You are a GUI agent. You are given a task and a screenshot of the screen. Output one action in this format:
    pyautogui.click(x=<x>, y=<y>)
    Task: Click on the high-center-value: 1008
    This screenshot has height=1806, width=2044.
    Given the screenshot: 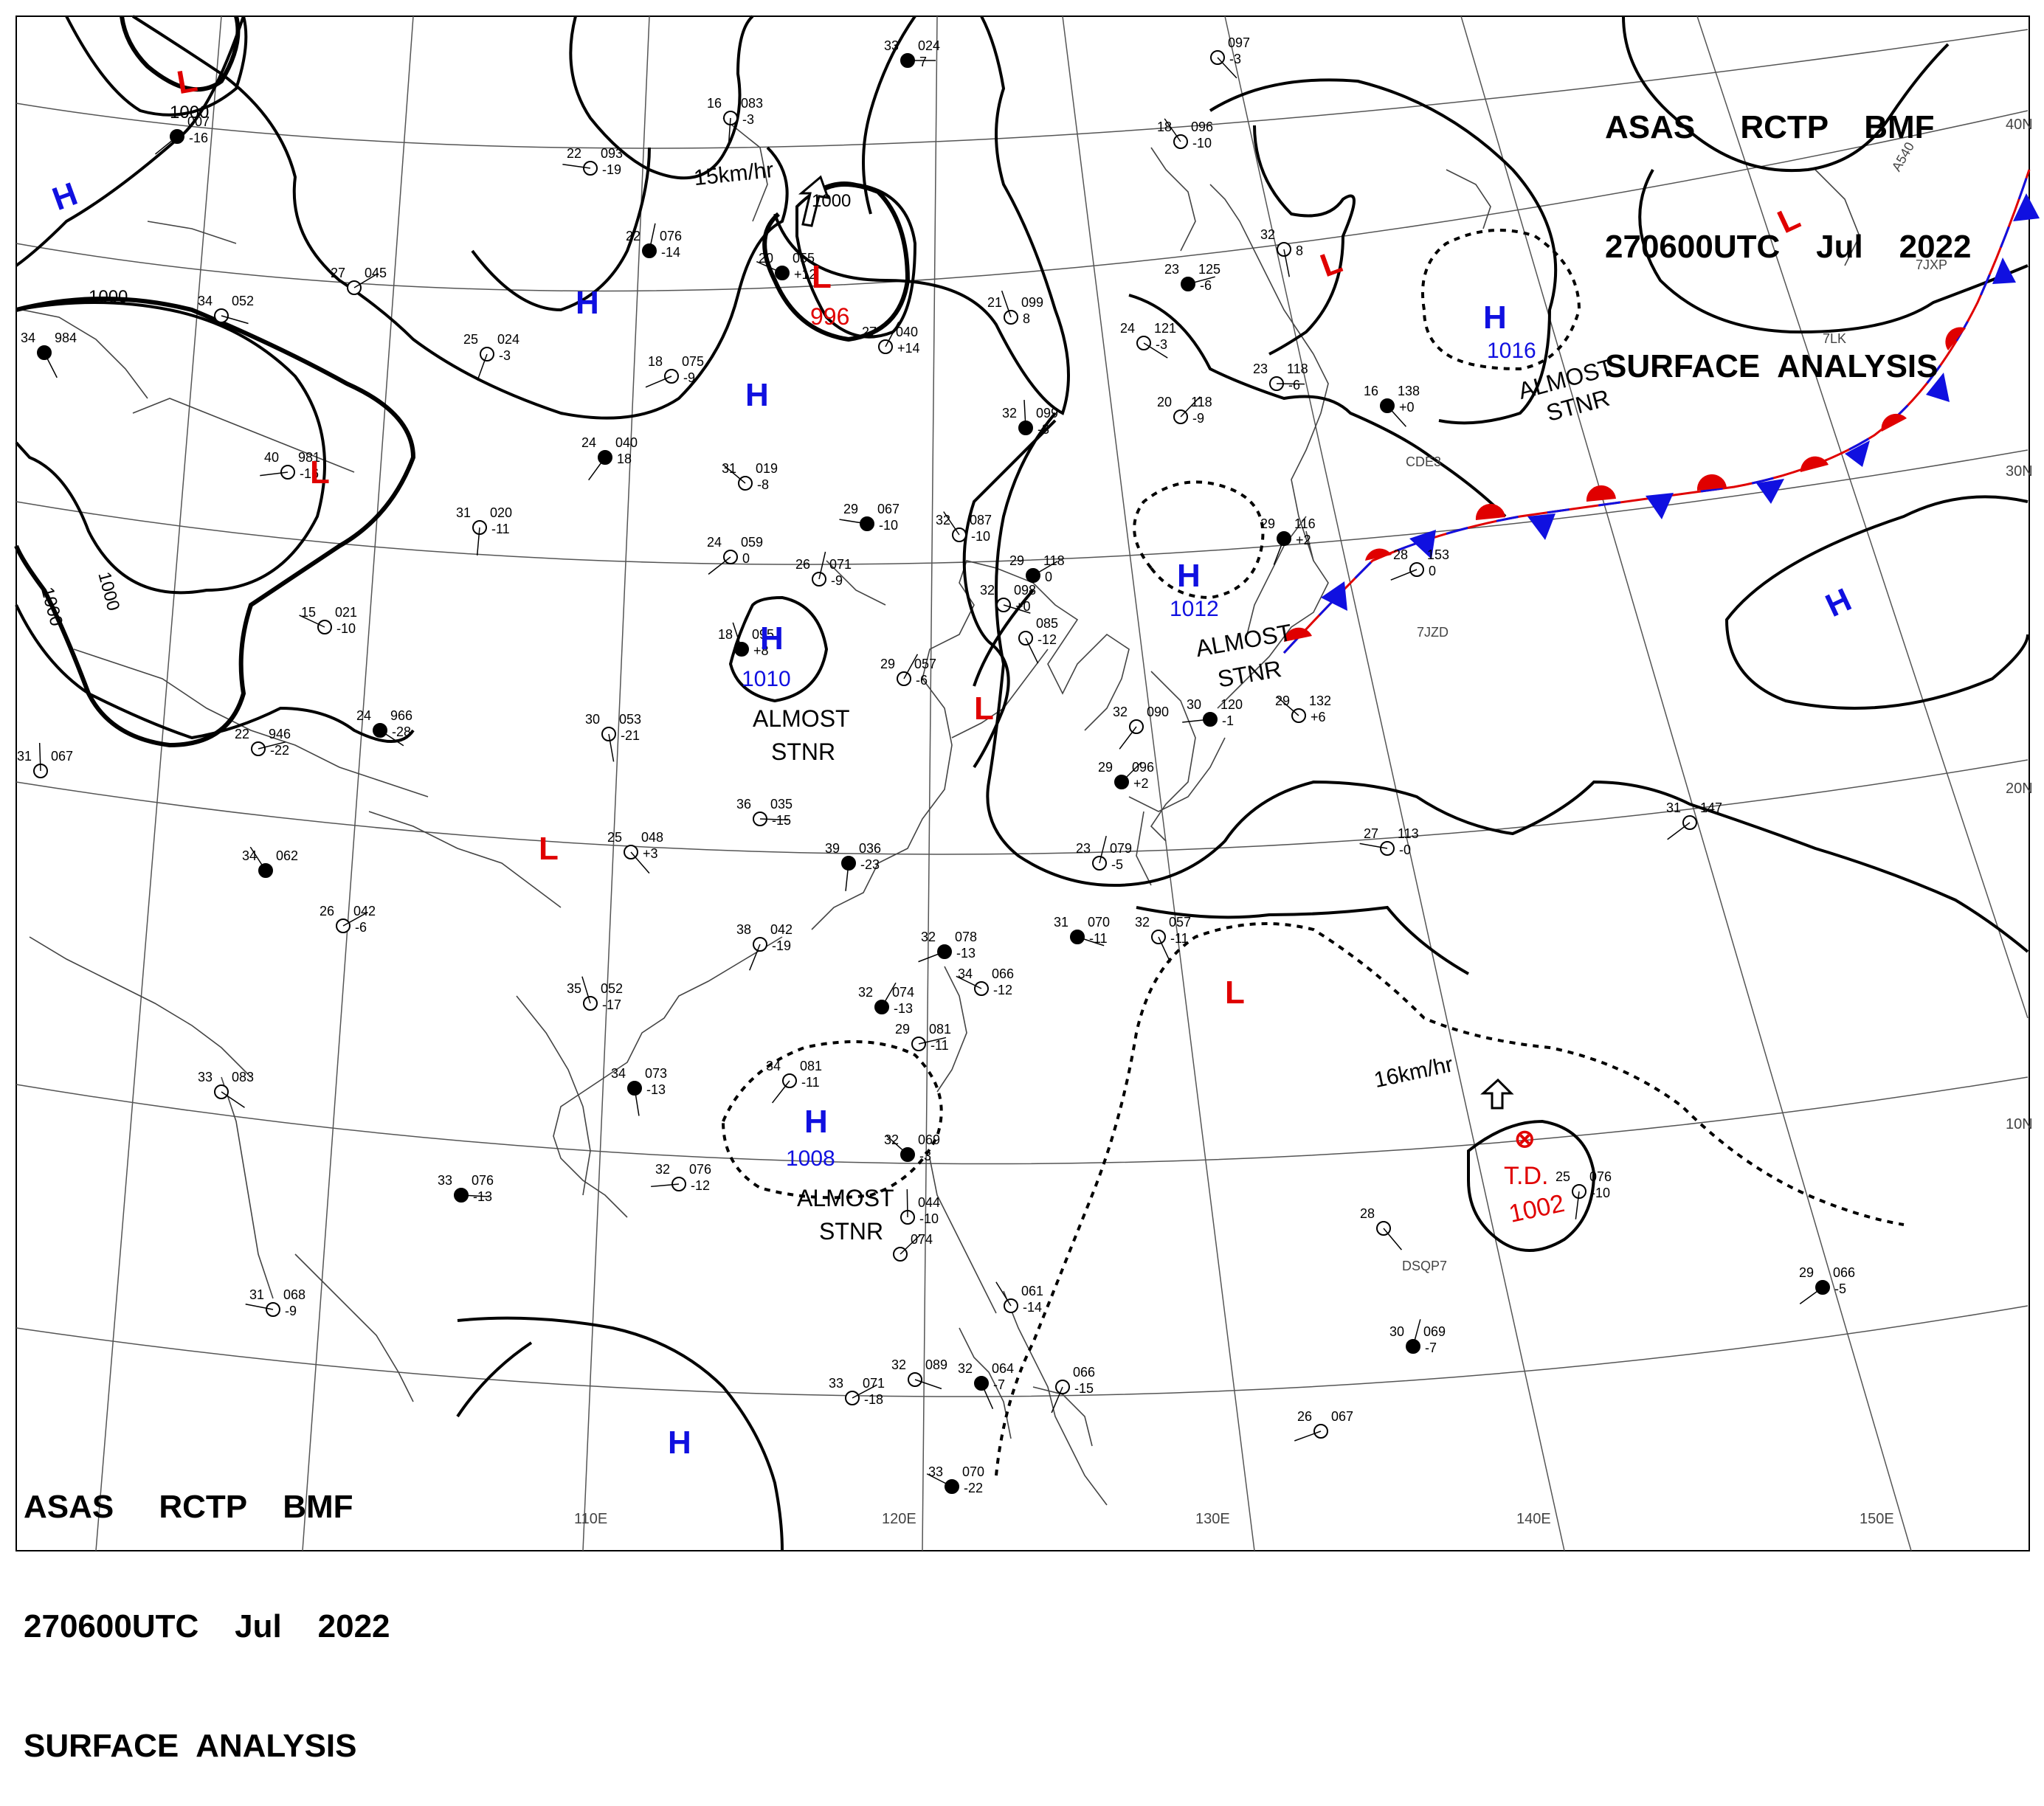 What is the action you would take?
    pyautogui.click(x=810, y=1158)
    